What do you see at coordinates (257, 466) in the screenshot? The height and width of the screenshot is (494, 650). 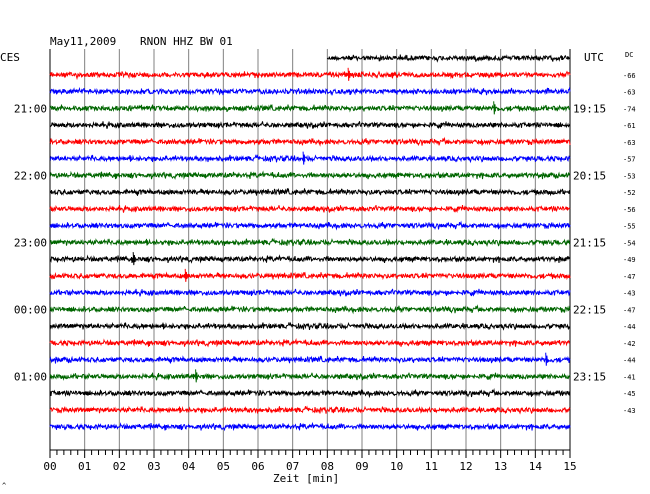 I see `x-tick-label: 06` at bounding box center [257, 466].